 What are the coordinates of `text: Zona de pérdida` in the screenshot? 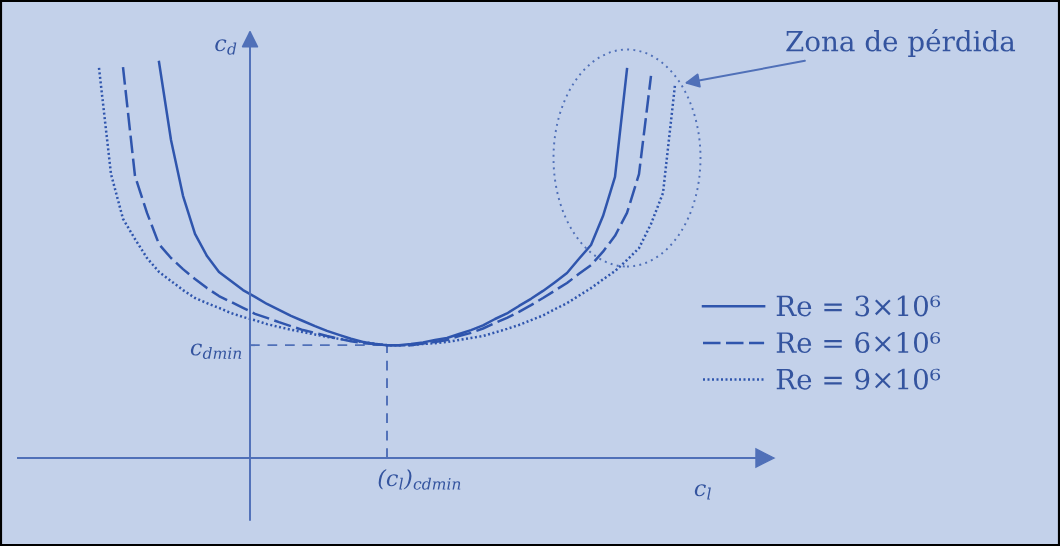 It's located at (901, 43).